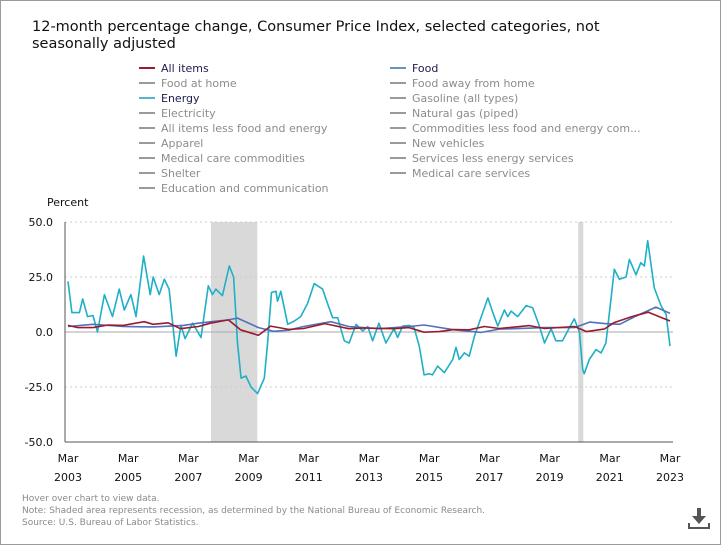 The image size is (721, 545). Describe the element at coordinates (181, 173) in the screenshot. I see `legend-label: Shelter` at that location.